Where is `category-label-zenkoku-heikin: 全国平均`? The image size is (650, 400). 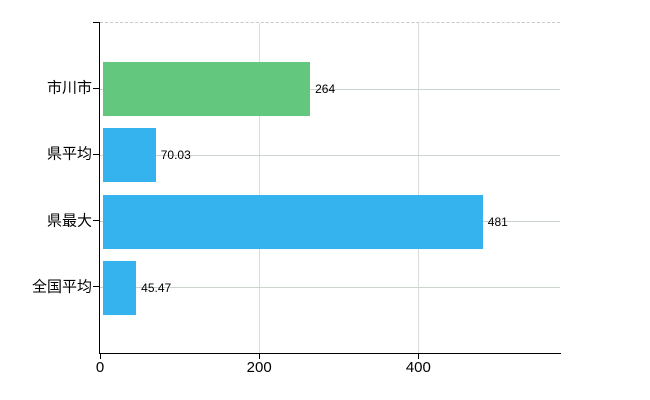
category-label-zenkoku-heikin: 全国平均 is located at coordinates (61, 287).